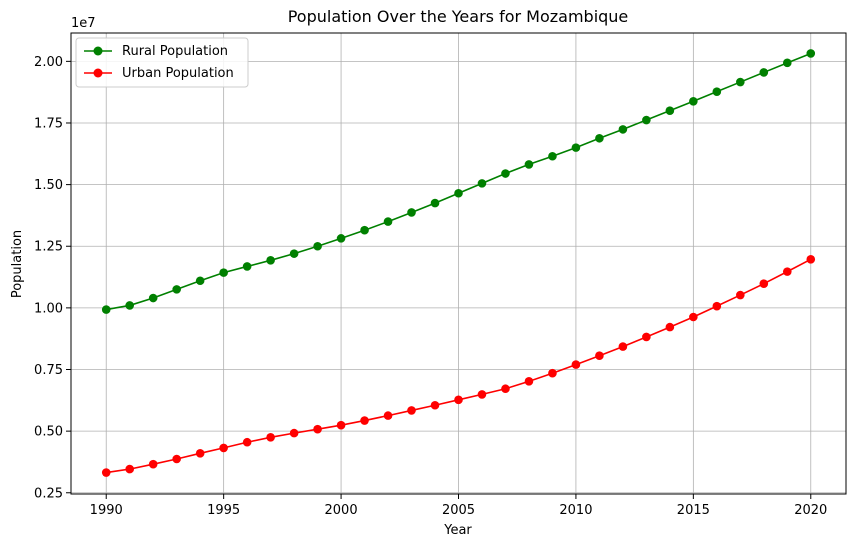 This screenshot has width=855, height=547. I want to click on x-axis-title: Year, so click(457, 530).